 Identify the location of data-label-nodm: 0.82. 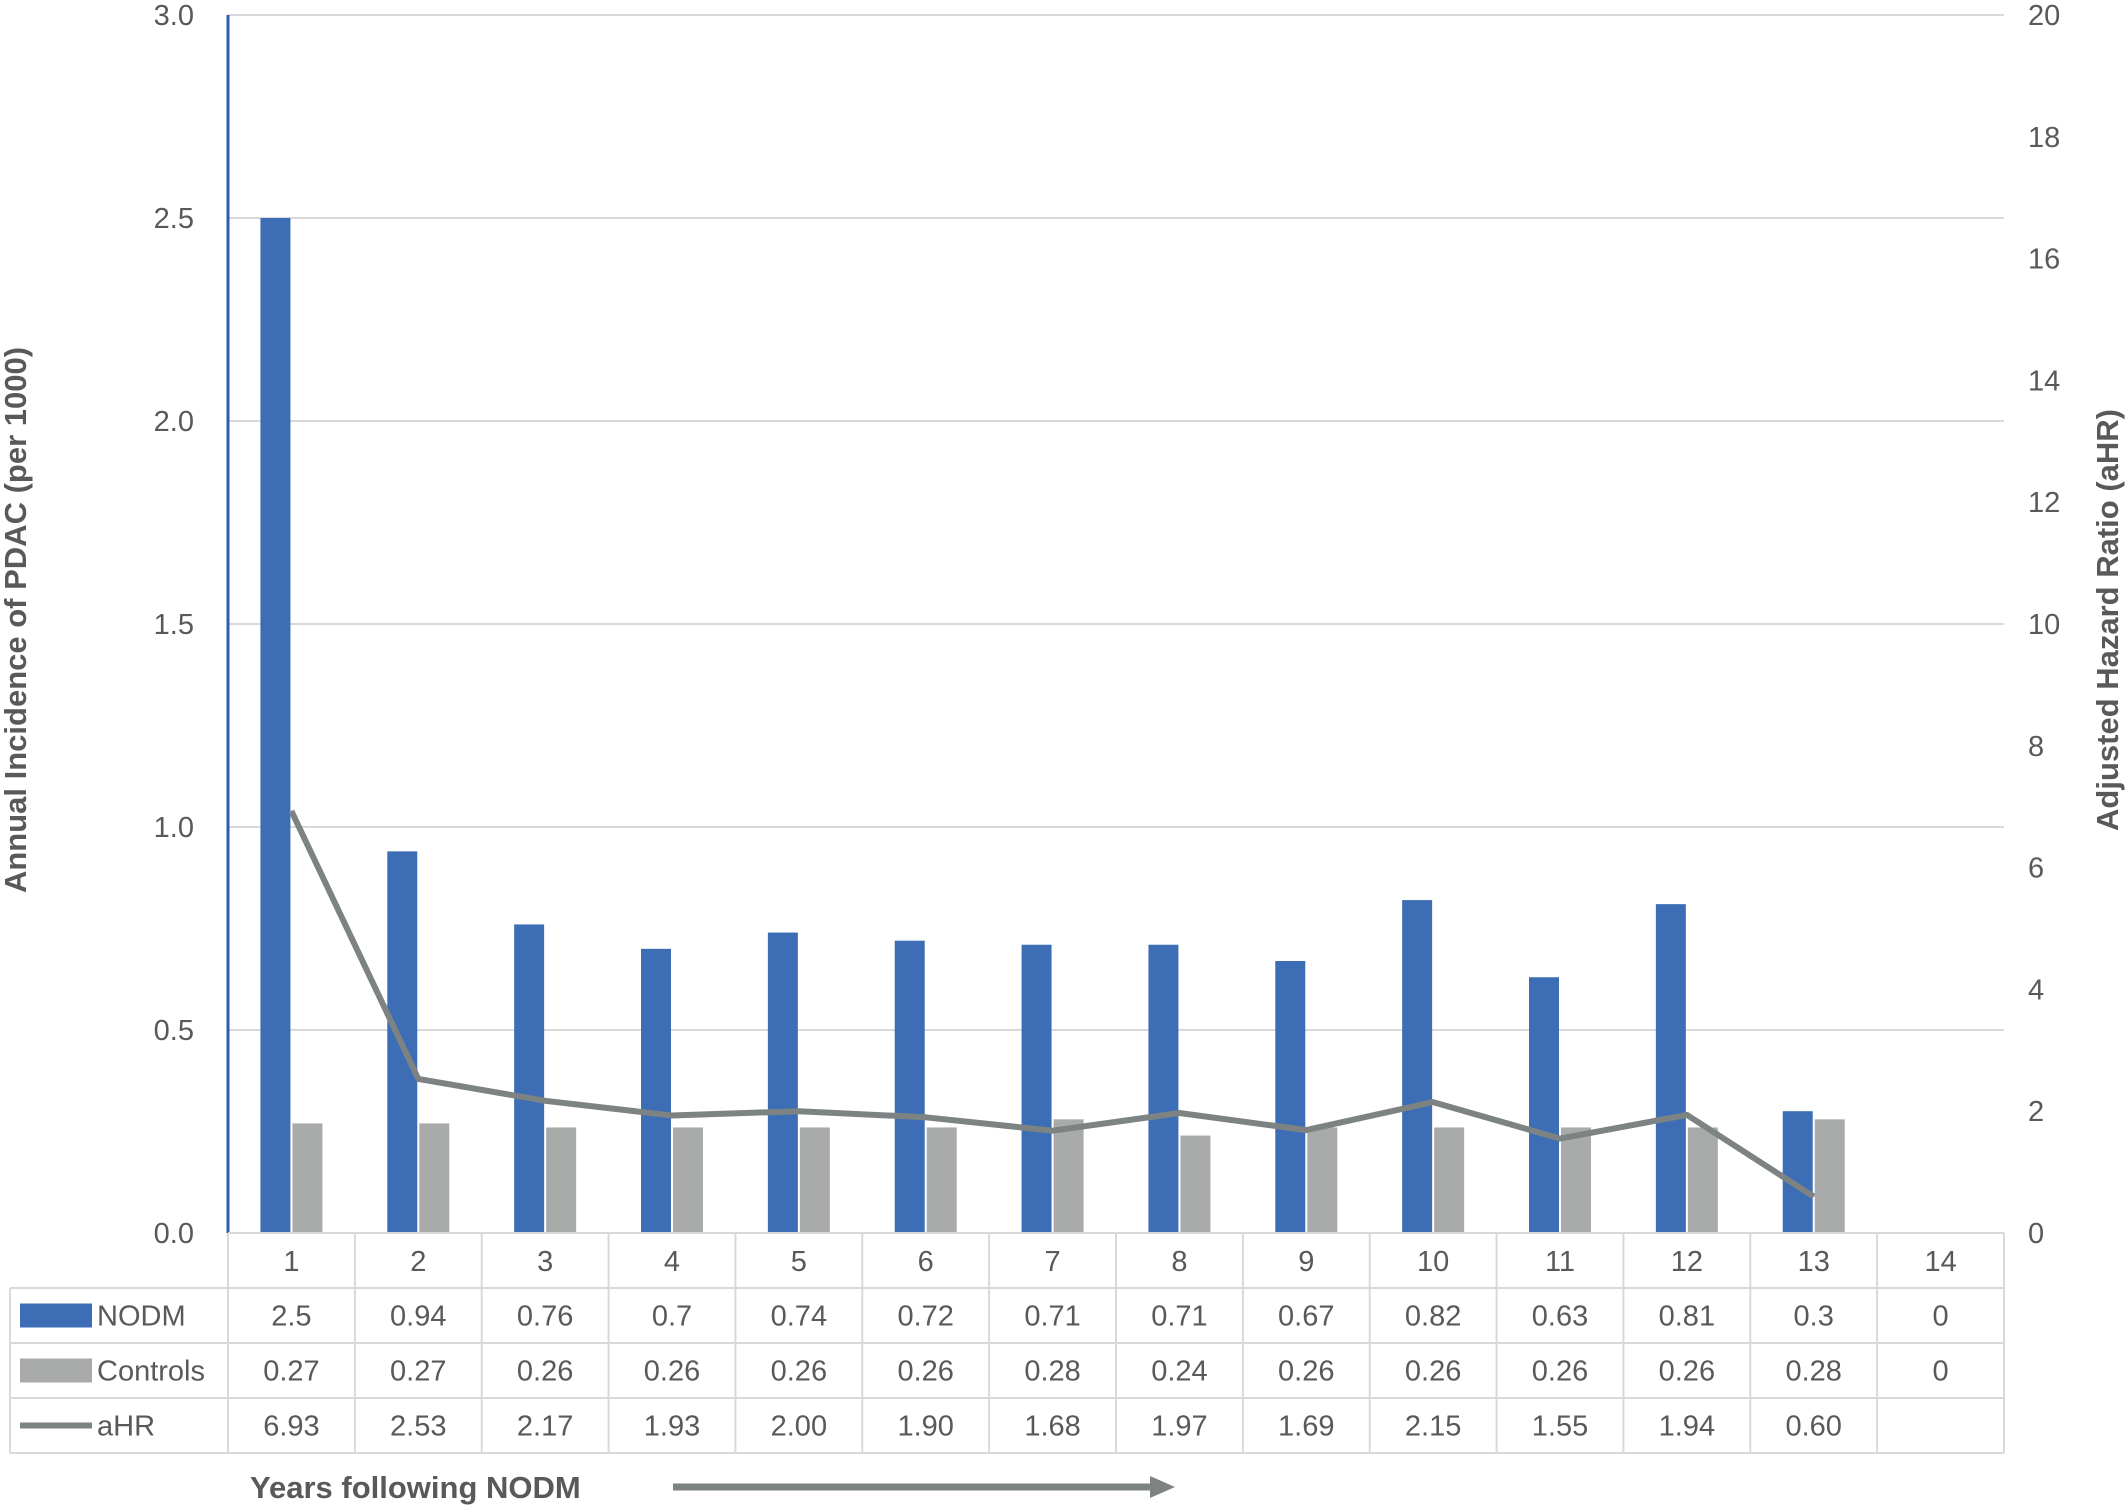
(1433, 1317).